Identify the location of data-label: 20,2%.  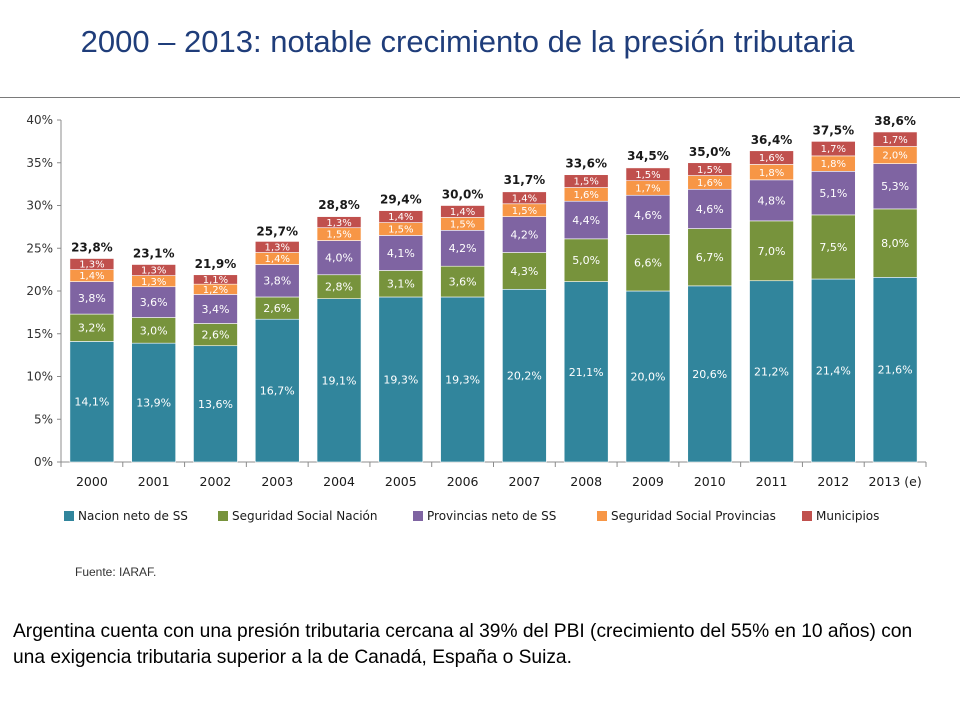
(524, 376).